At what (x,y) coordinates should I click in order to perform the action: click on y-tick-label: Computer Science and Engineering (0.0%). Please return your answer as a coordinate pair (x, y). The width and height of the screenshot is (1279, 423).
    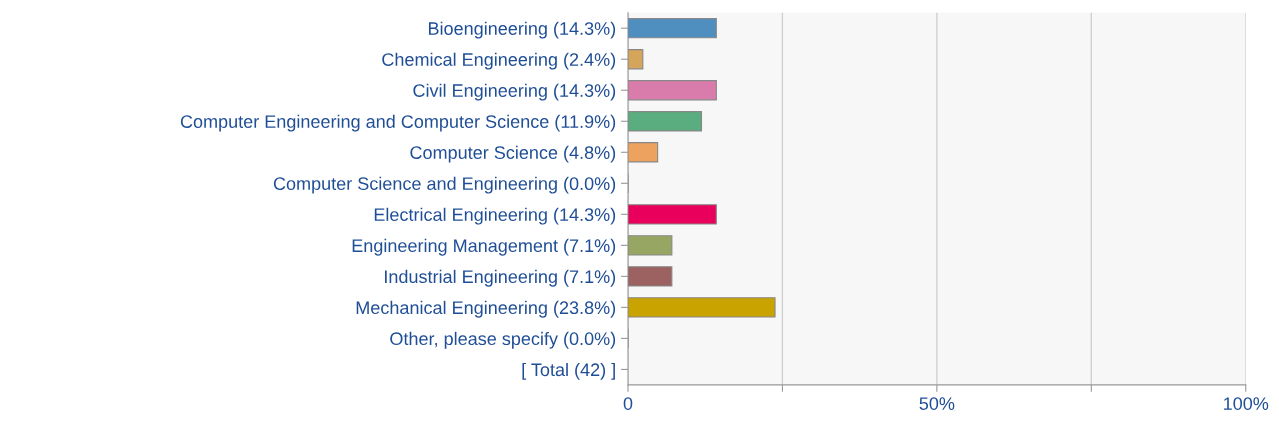
    Looking at the image, I should click on (444, 185).